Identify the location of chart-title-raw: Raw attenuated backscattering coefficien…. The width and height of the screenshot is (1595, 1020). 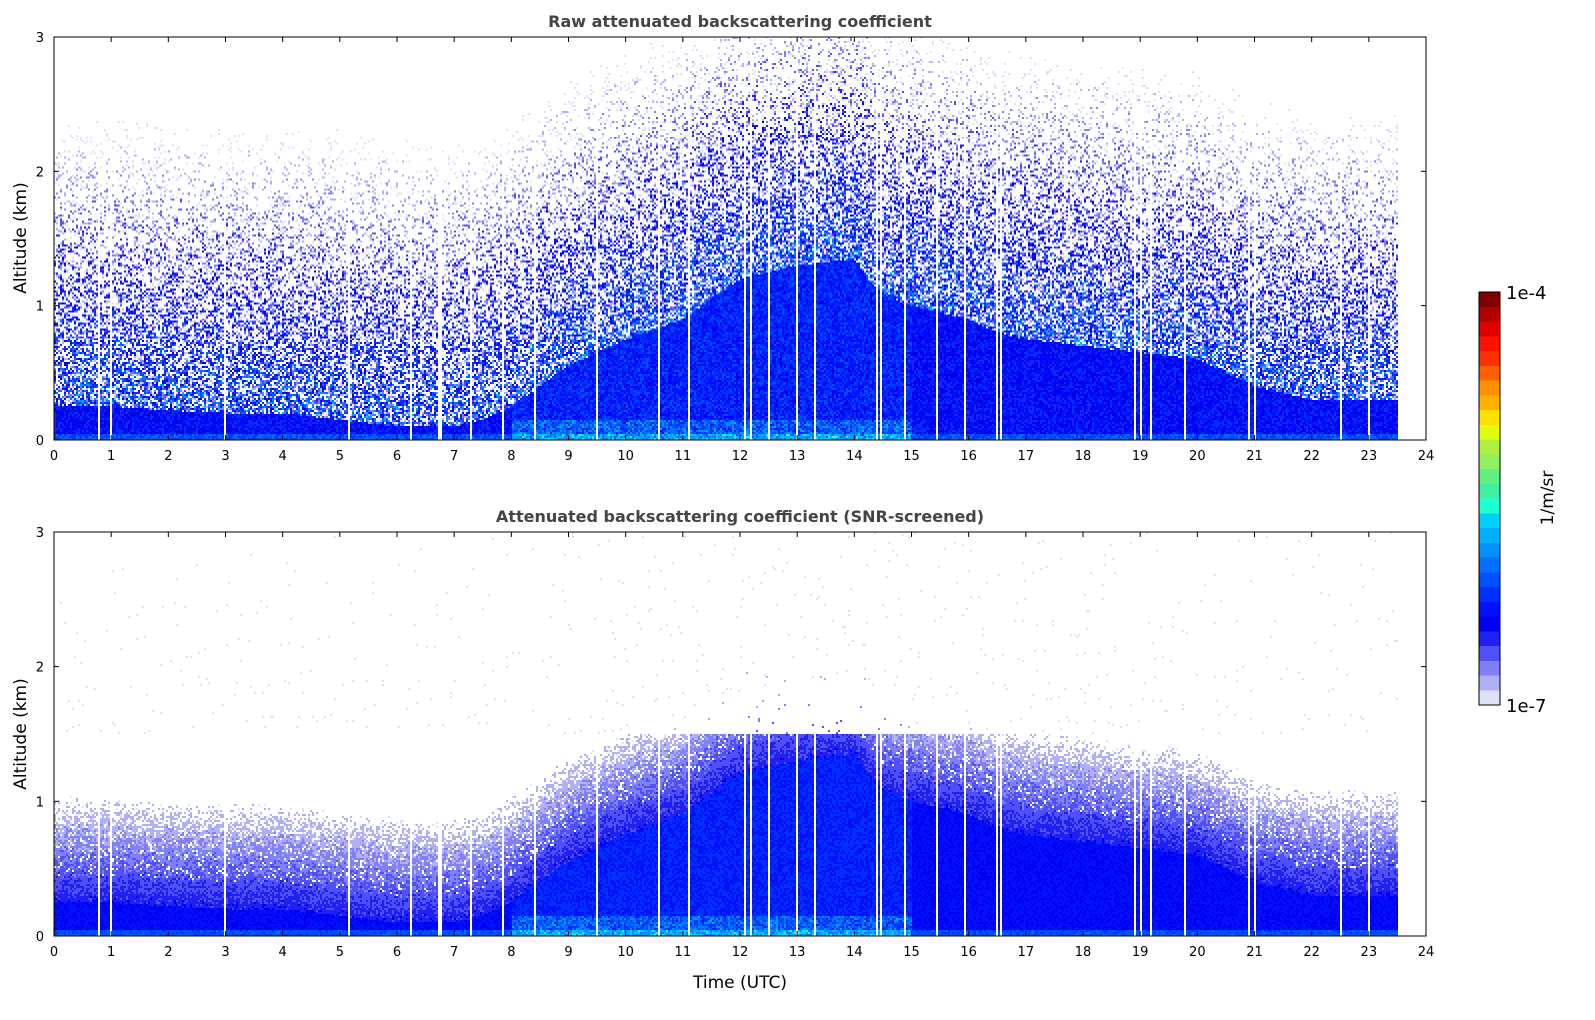
(740, 21).